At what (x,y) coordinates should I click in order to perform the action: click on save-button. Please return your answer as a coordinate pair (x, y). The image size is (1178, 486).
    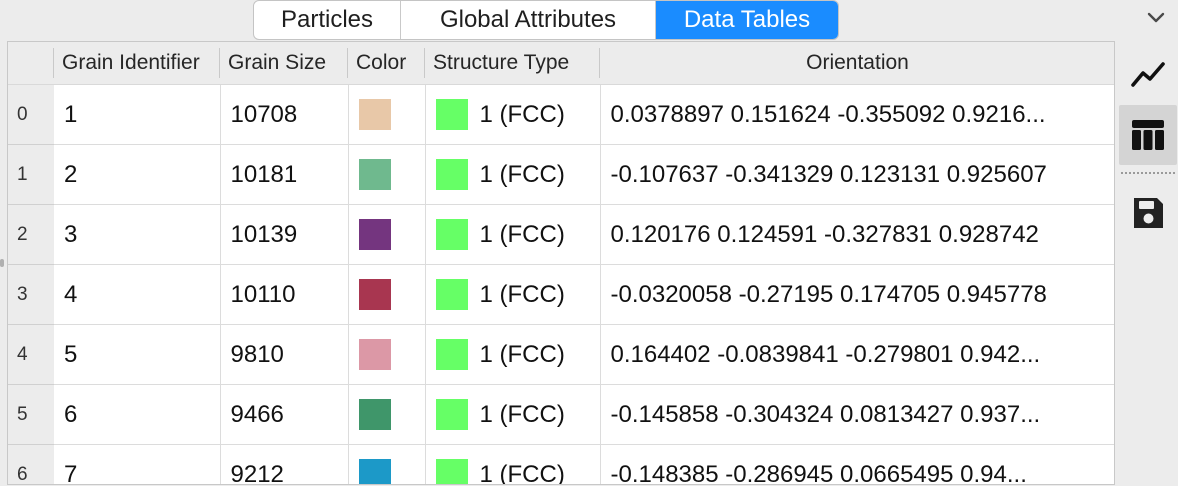
    Looking at the image, I should click on (1148, 213).